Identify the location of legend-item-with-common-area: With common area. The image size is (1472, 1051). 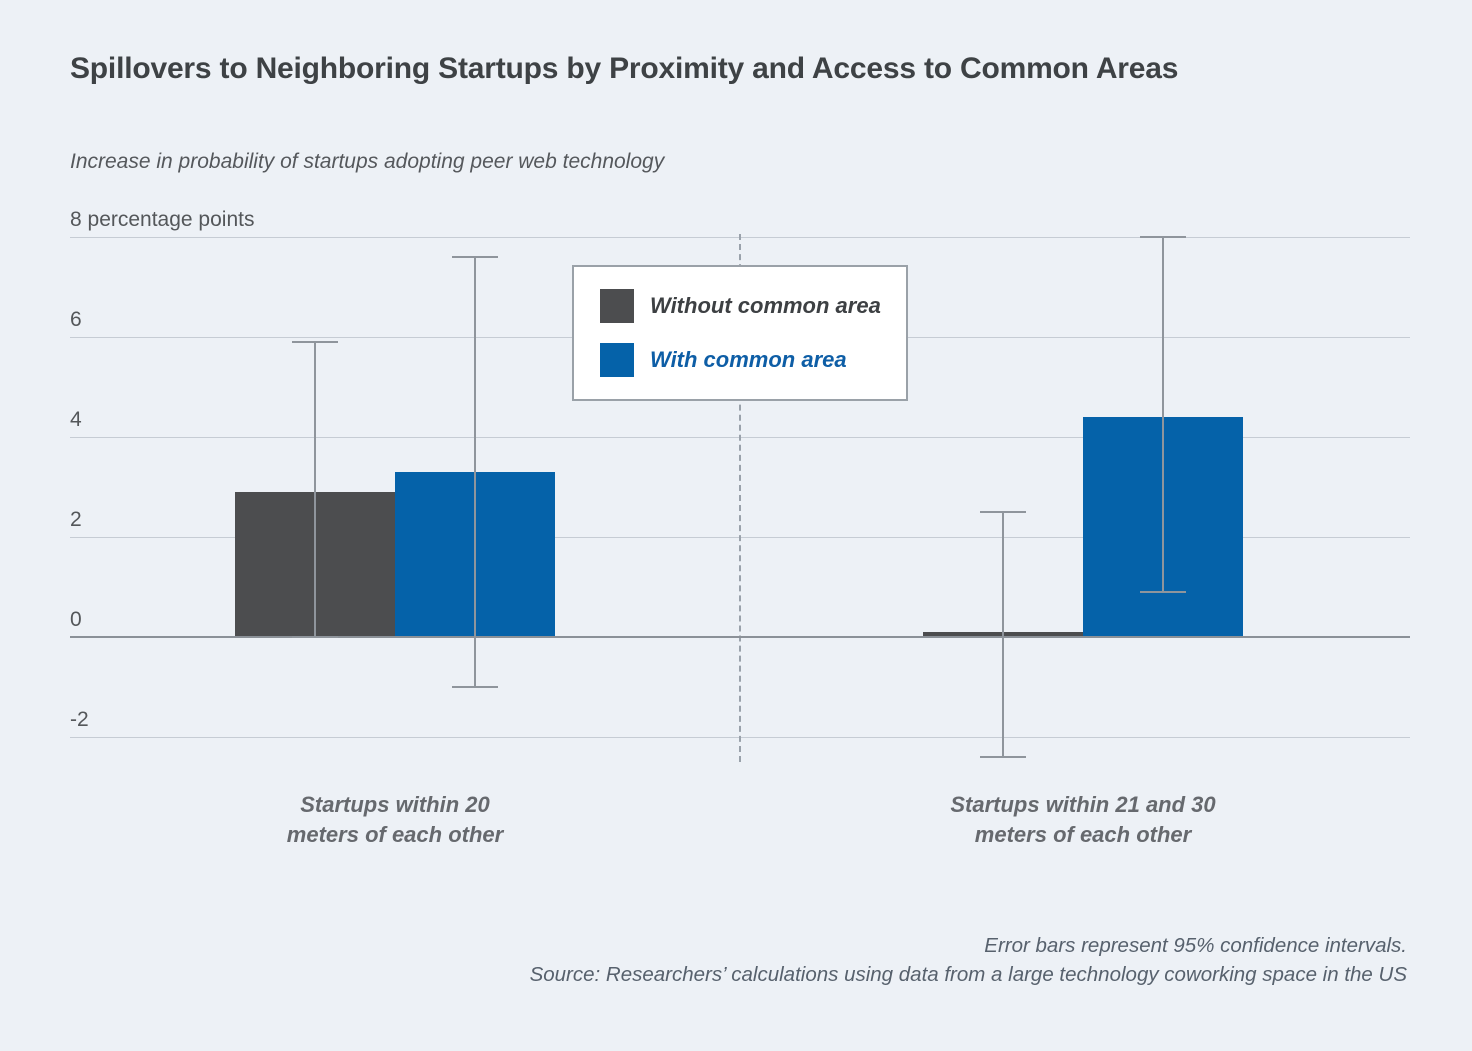
(753, 360).